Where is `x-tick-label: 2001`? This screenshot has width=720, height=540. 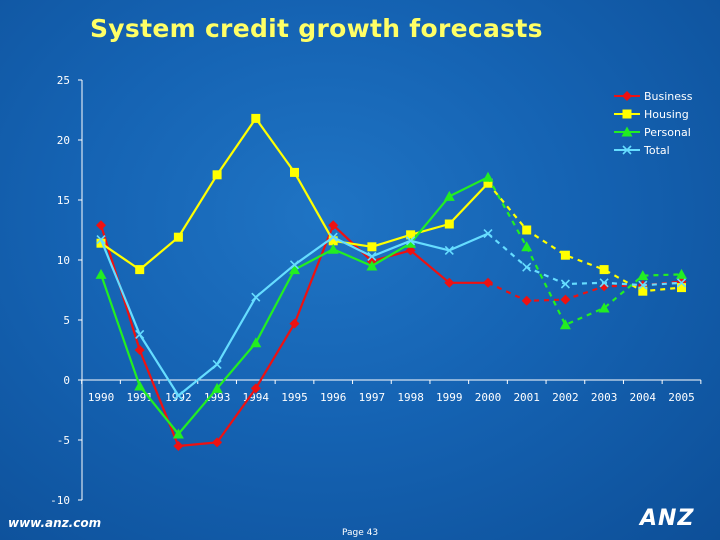
x-tick-label: 2001 is located at coordinates (526, 397).